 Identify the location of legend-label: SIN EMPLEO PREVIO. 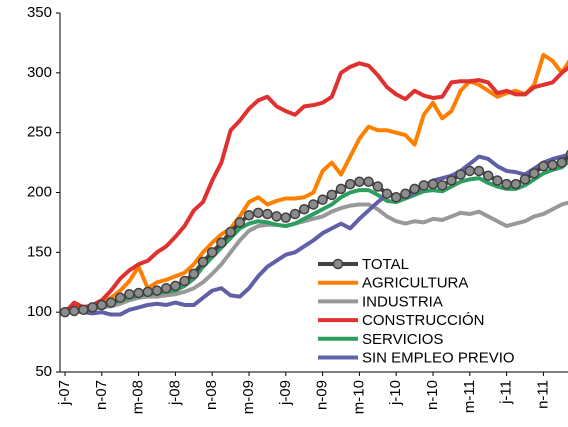
(438, 357).